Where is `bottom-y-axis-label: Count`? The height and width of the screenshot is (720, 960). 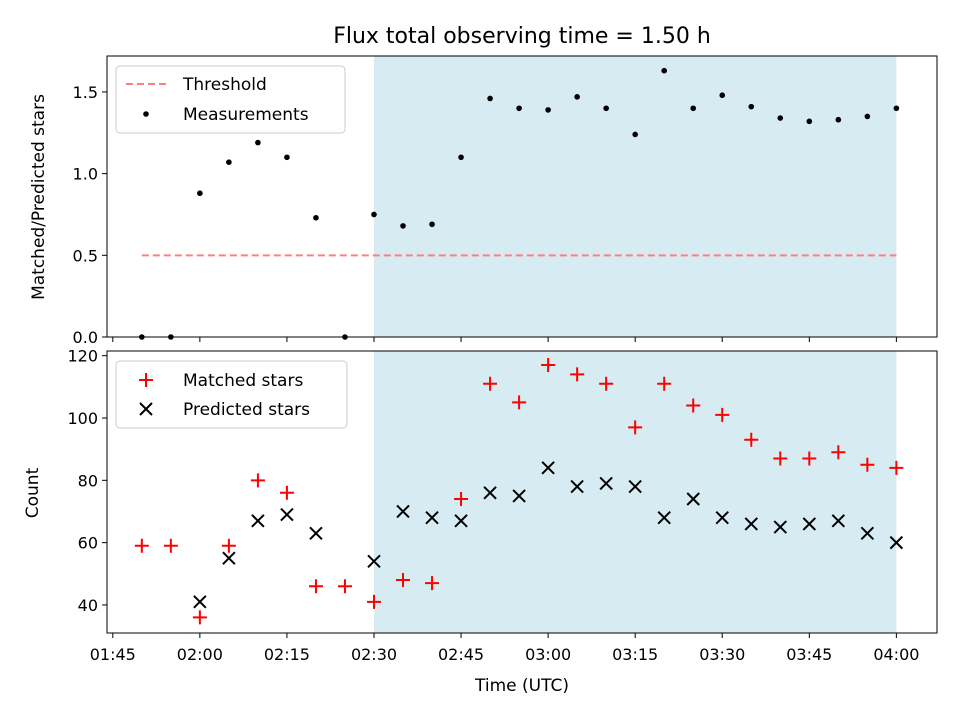 bottom-y-axis-label: Count is located at coordinates (33, 492).